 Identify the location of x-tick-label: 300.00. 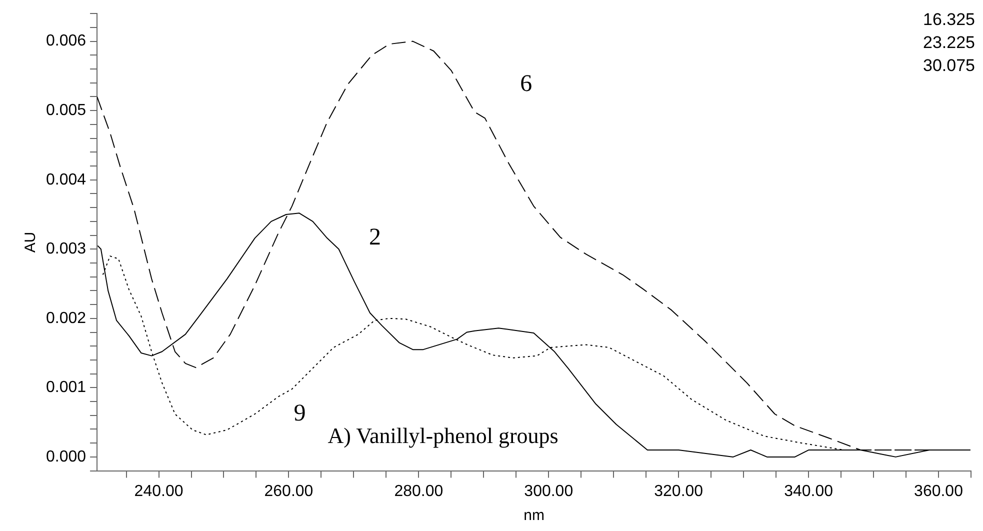
(549, 491).